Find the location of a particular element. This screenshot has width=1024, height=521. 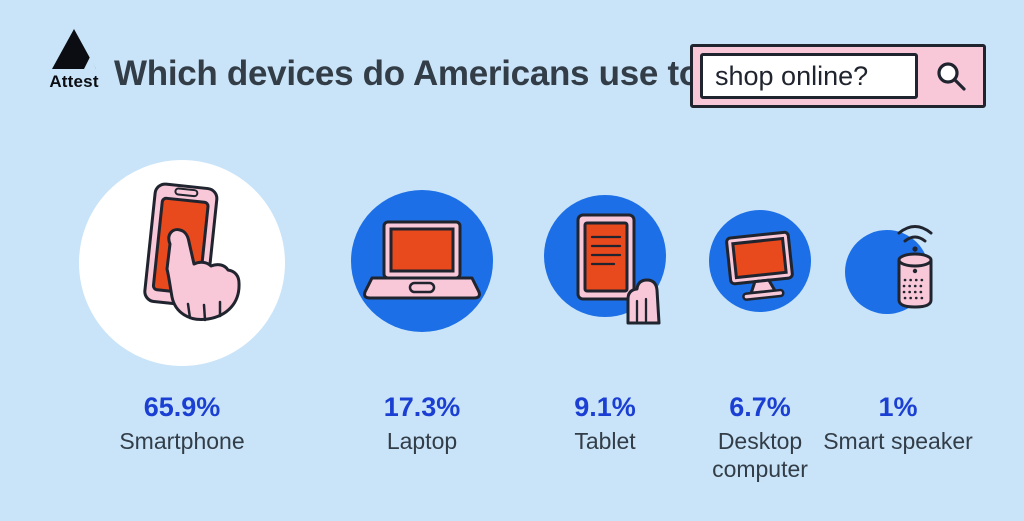

smartphone-icon is located at coordinates (182, 263).